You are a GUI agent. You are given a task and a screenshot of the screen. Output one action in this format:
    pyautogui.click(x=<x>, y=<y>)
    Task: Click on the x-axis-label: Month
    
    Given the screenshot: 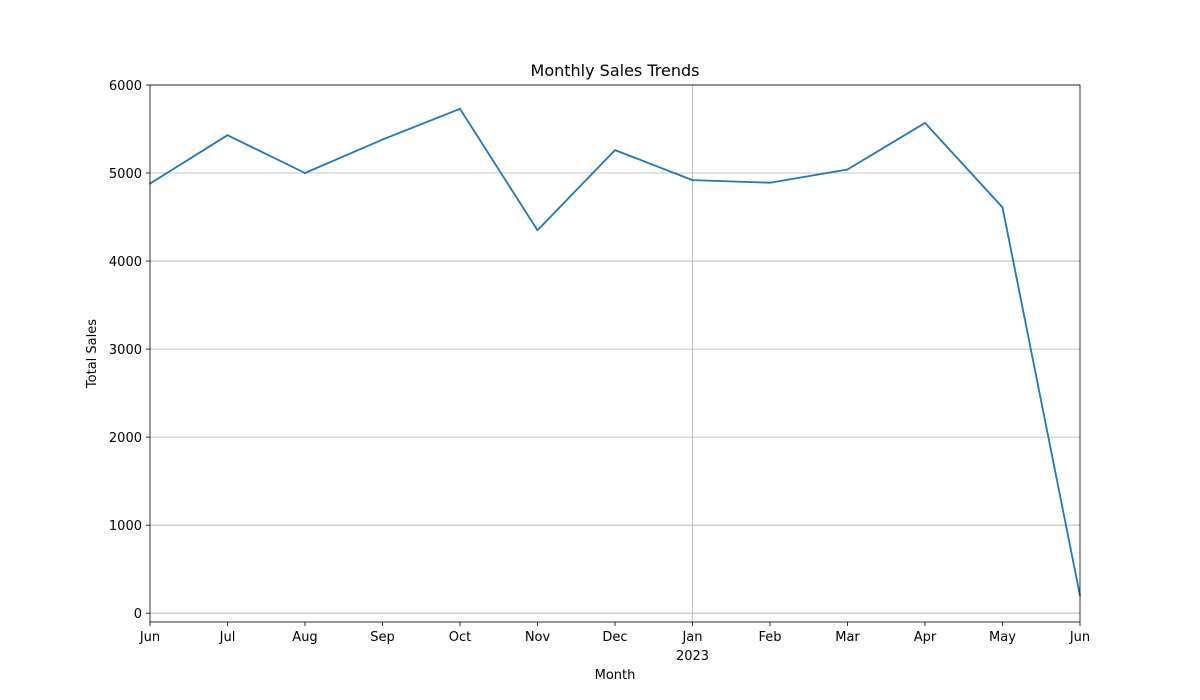 What is the action you would take?
    pyautogui.click(x=615, y=675)
    